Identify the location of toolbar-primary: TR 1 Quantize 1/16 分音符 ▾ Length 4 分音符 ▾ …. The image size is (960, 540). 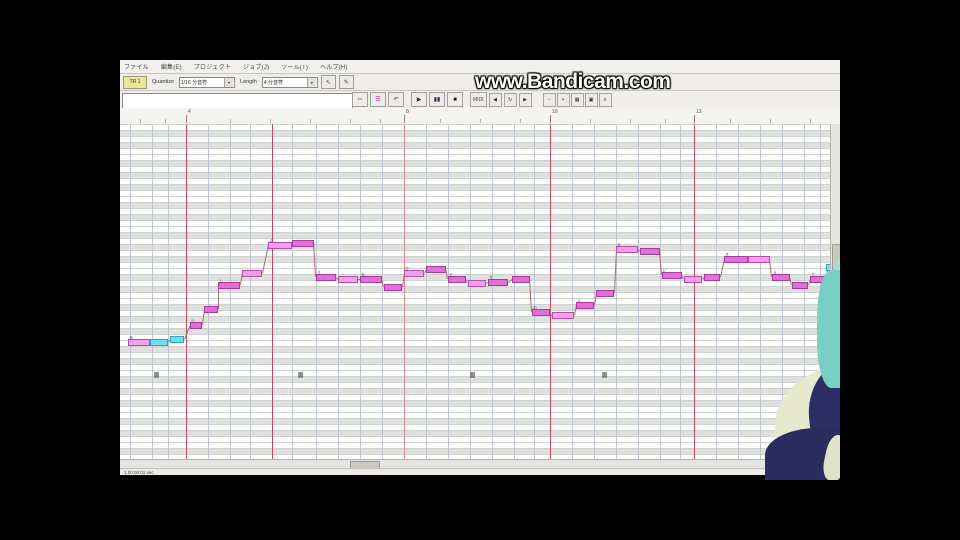
(480, 82).